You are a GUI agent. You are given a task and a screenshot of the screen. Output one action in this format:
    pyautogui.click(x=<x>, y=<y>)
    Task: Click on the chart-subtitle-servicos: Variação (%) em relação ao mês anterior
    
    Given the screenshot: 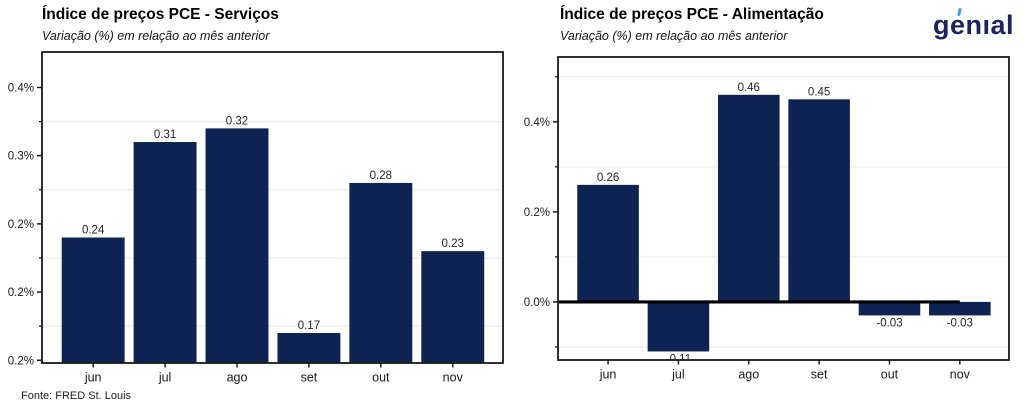 What is the action you would take?
    pyautogui.click(x=156, y=36)
    